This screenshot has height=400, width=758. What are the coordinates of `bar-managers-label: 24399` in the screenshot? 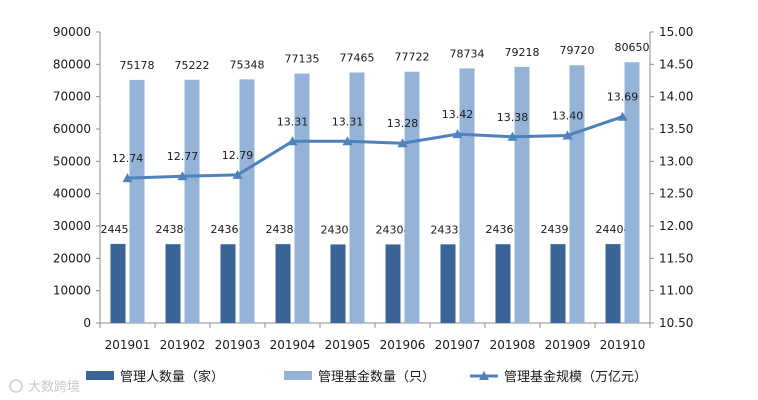 It's located at (558, 229).